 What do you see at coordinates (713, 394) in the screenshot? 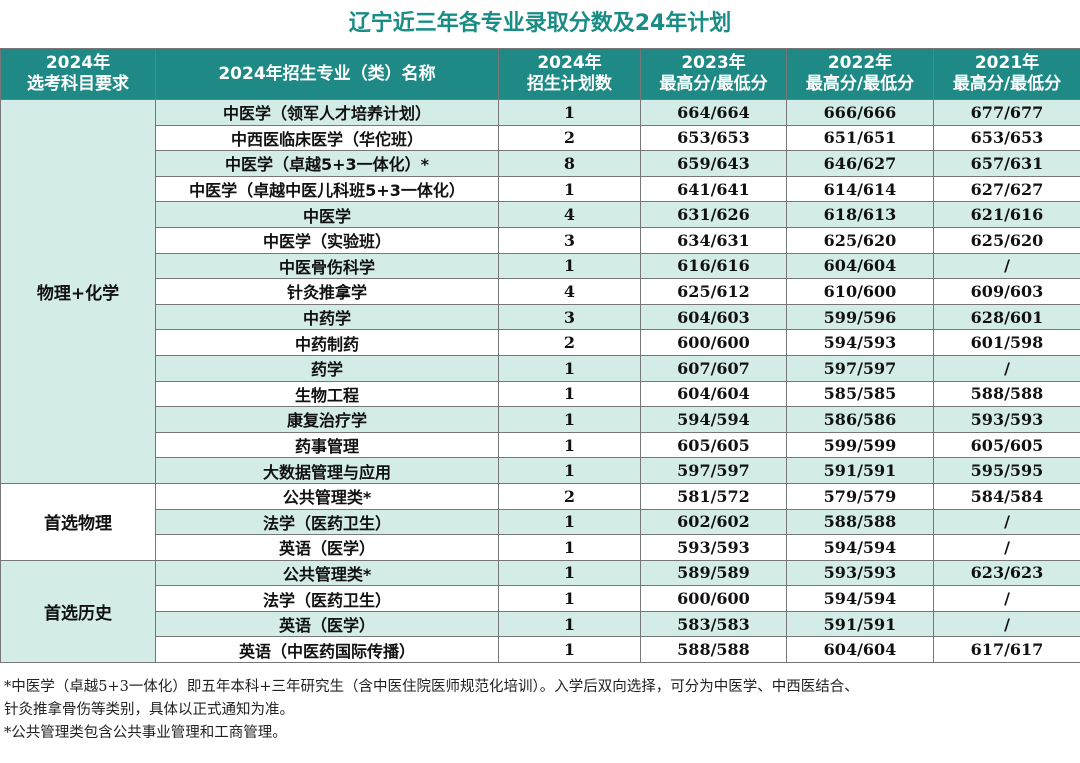
I see `score-2023-cell: 604/604` at bounding box center [713, 394].